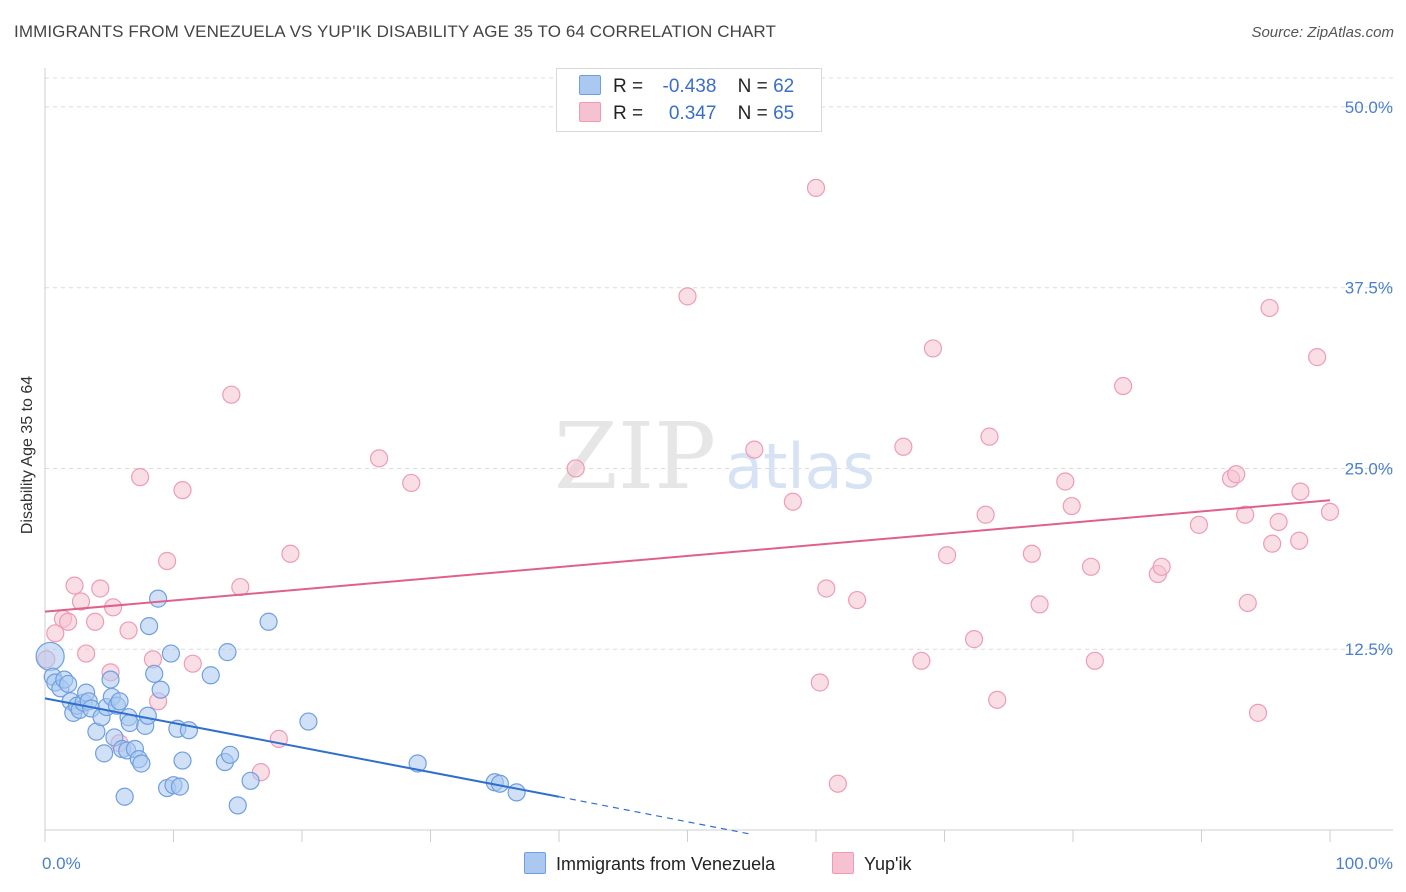 Image resolution: width=1406 pixels, height=892 pixels. What do you see at coordinates (888, 864) in the screenshot?
I see `bottom-legend-label: Yup'ik` at bounding box center [888, 864].